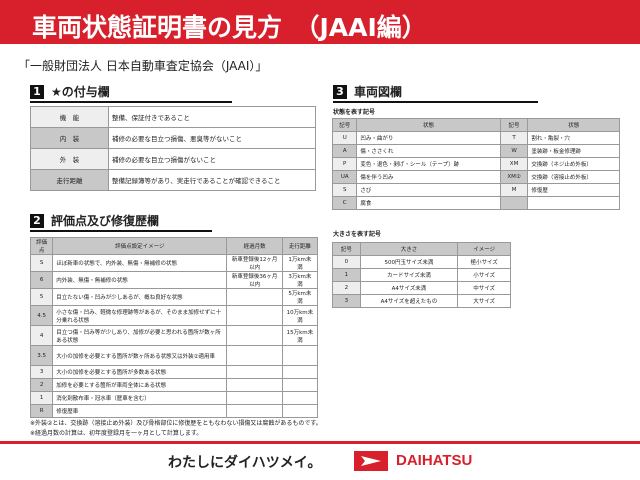 This screenshot has width=640, height=480. I want to click on section3-heading: 3 車両図欄, so click(435, 93).